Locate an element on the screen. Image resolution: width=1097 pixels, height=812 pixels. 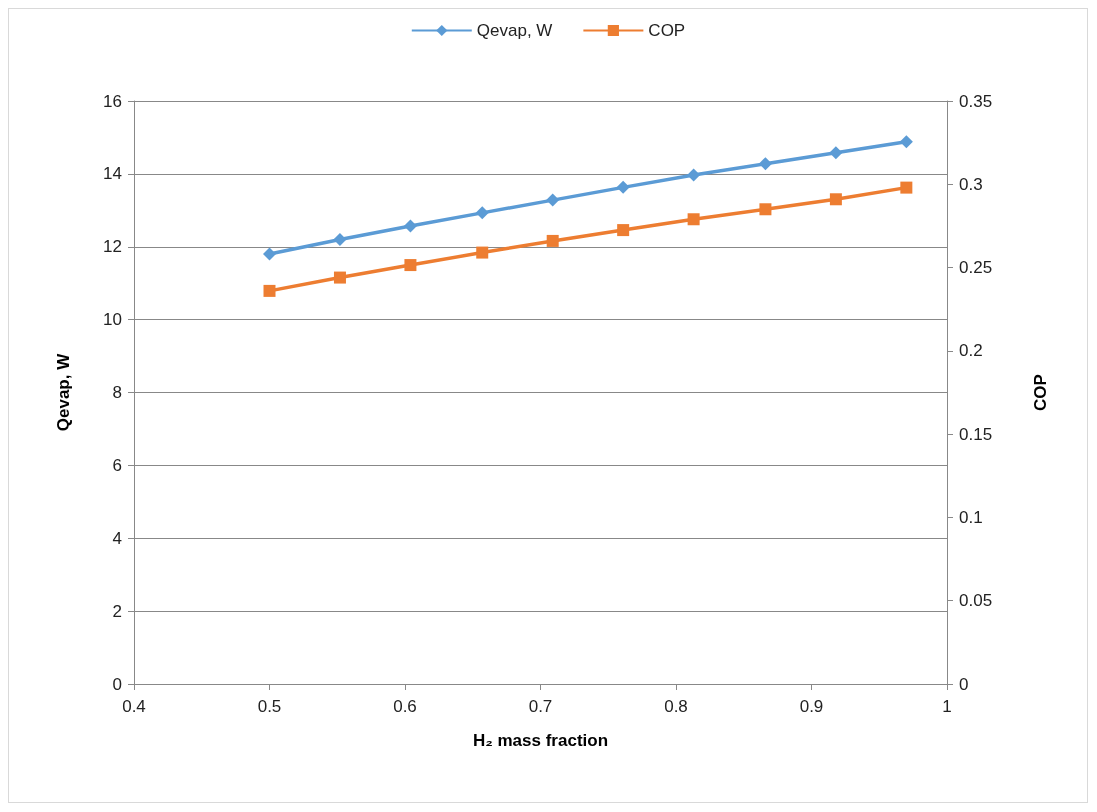
x-tick-label: 0.8 is located at coordinates (676, 706).